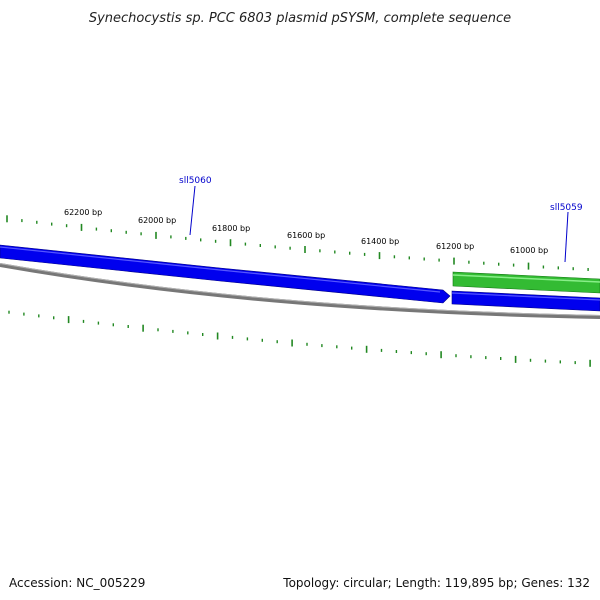 Image resolution: width=600 pixels, height=600 pixels. What do you see at coordinates (157, 220) in the screenshot?
I see `tick-label-62000: 62000 bp` at bounding box center [157, 220].